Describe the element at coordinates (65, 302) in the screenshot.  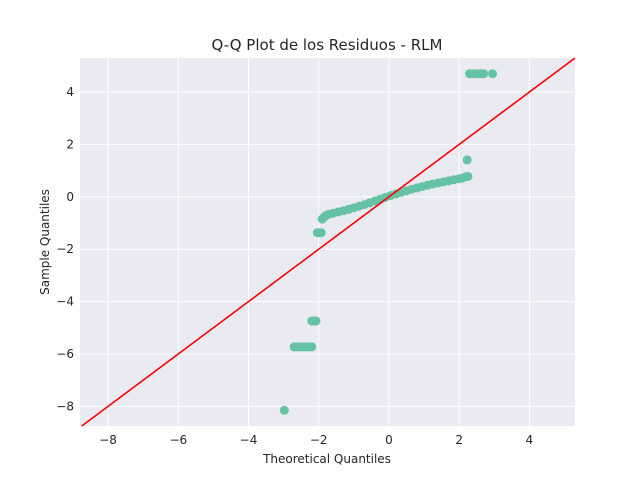
I see `y-tick-label-2: −4` at that location.